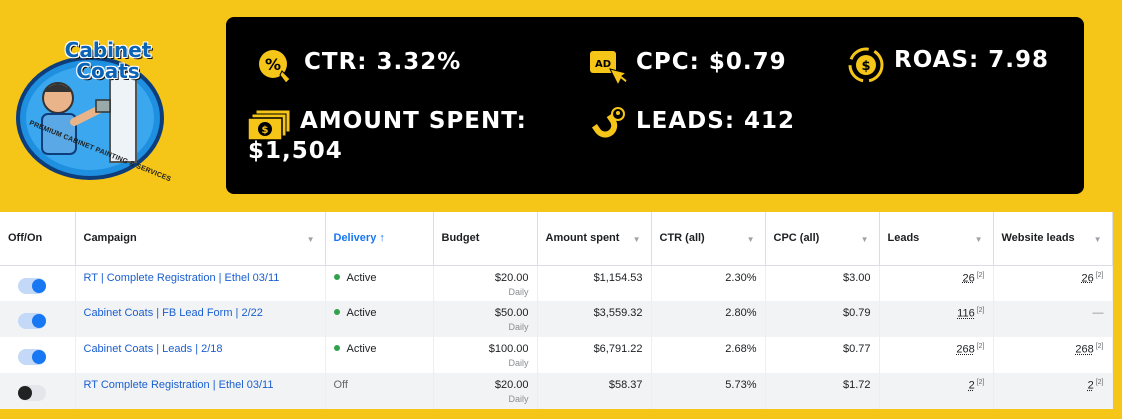 Image resolution: width=1122 pixels, height=419 pixels. What do you see at coordinates (173, 313) in the screenshot?
I see `campaign-link: Cabinet Coats | FB Lead Form | 2/22` at bounding box center [173, 313].